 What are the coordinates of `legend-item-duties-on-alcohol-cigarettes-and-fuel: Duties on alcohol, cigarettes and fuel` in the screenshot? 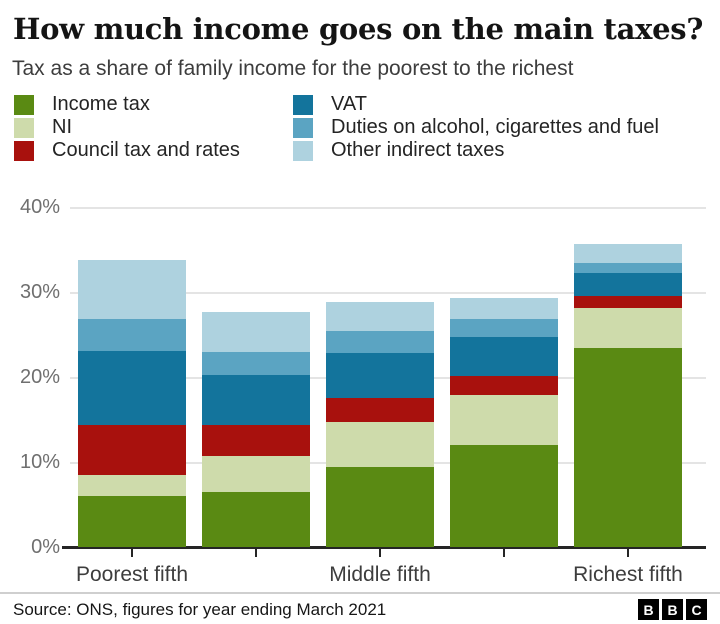 It's located at (476, 127).